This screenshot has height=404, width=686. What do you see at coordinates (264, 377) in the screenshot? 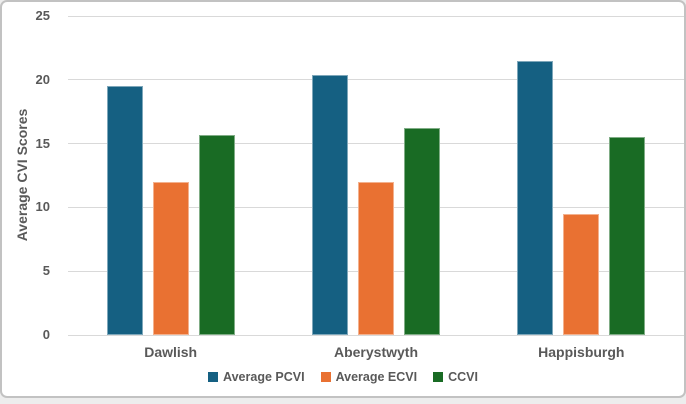
I see `legend-label: Average PCVI` at bounding box center [264, 377].